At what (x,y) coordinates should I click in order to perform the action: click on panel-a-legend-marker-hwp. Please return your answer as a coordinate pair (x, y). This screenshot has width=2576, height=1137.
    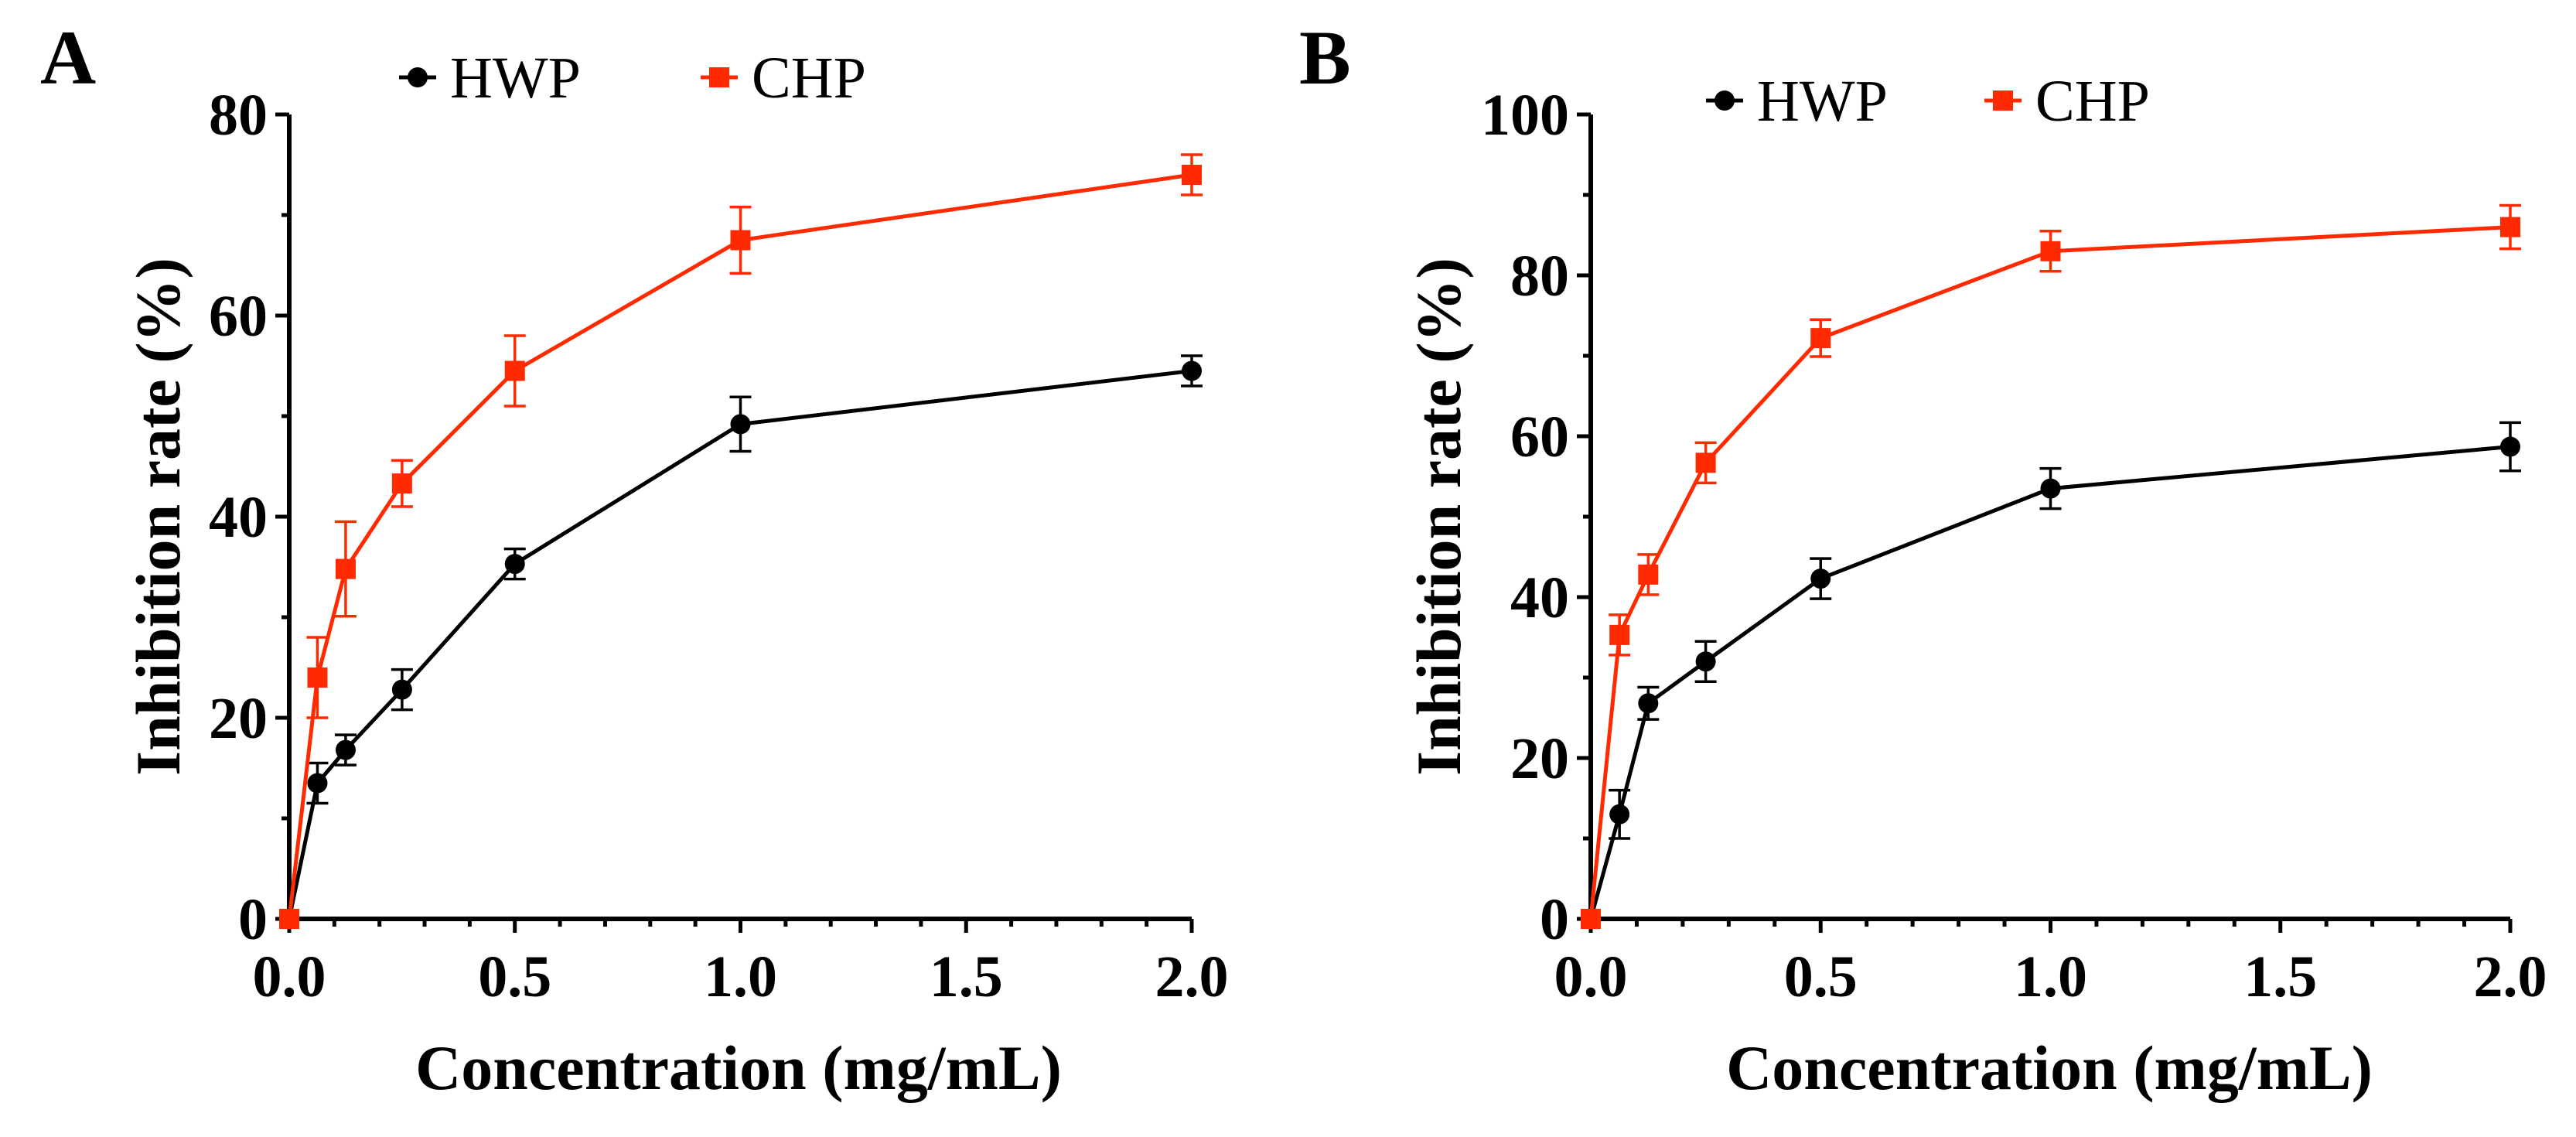
    Looking at the image, I should click on (418, 77).